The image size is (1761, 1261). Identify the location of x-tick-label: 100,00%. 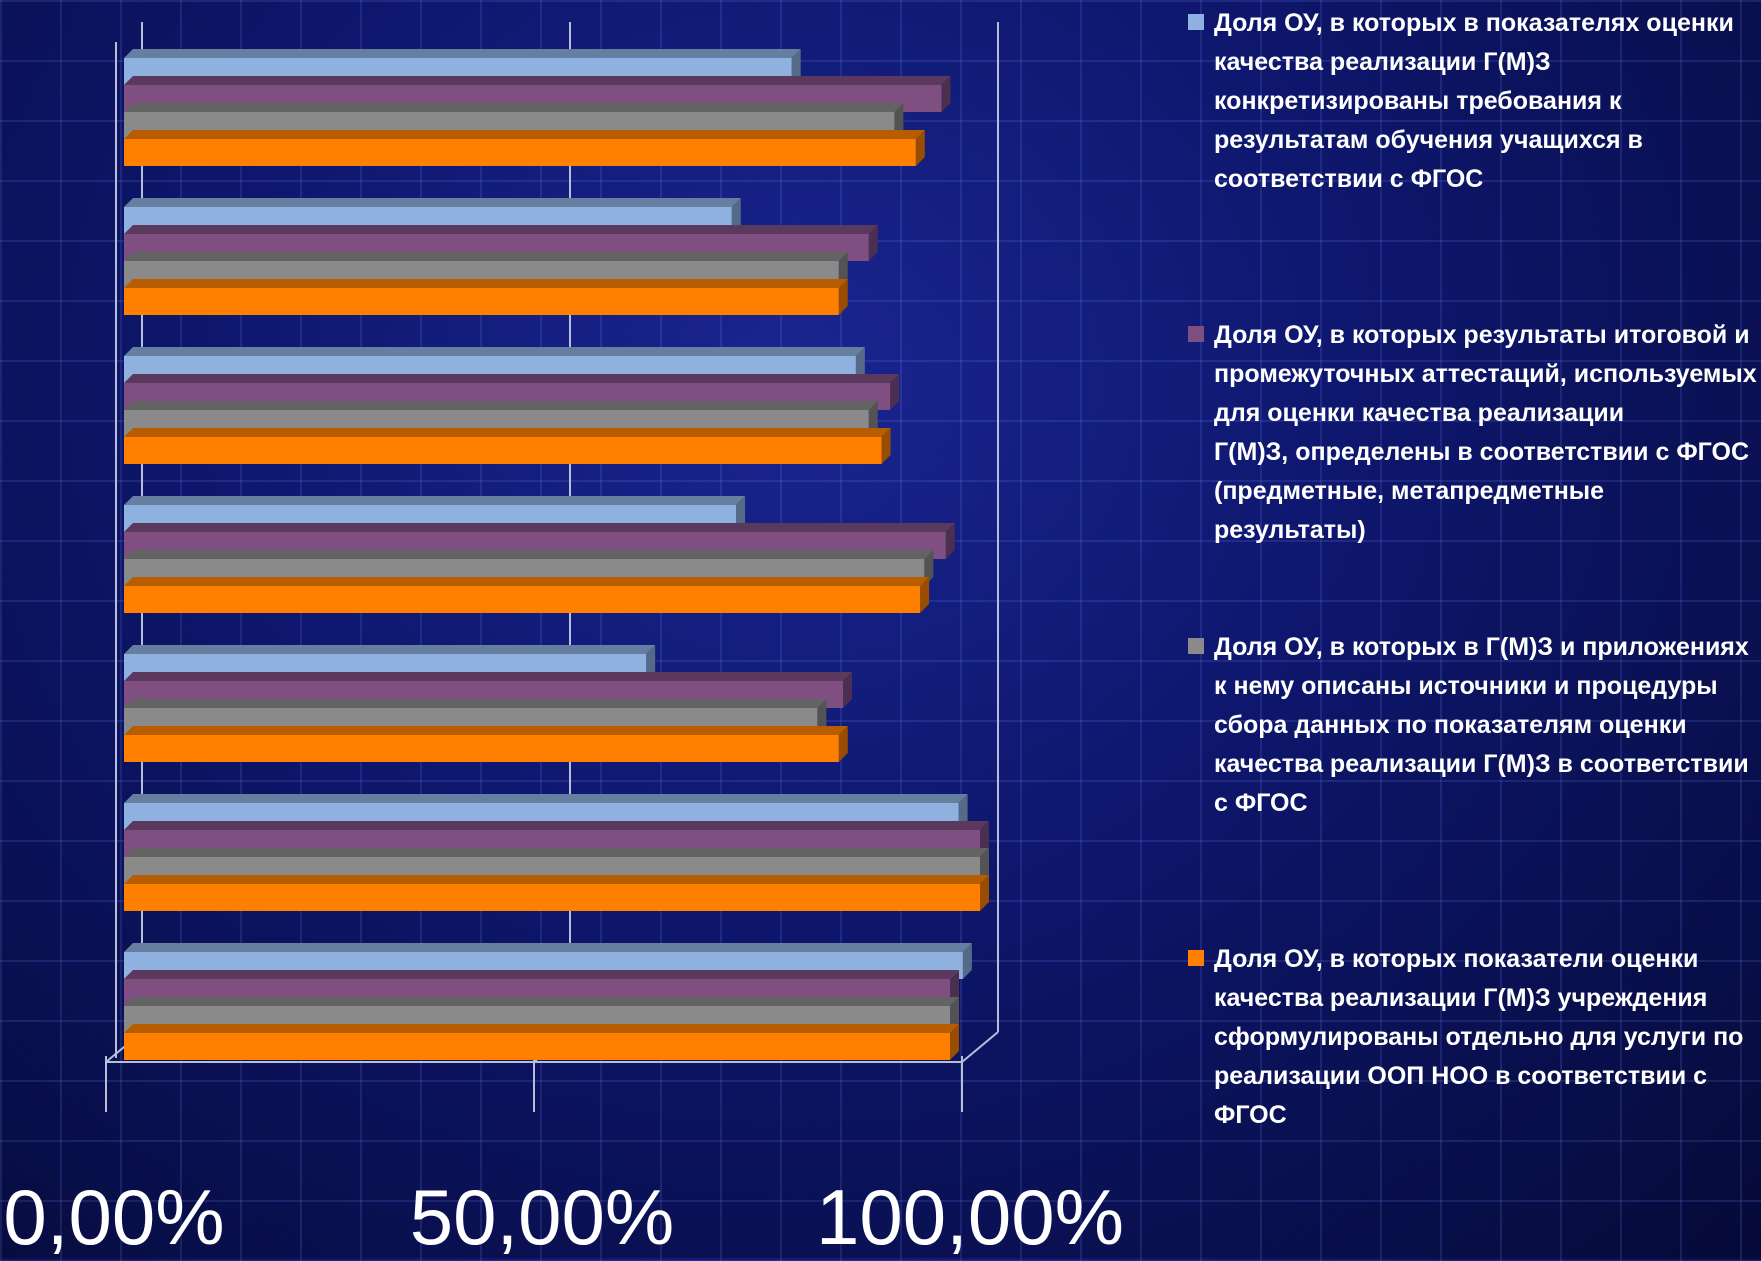
(970, 1217).